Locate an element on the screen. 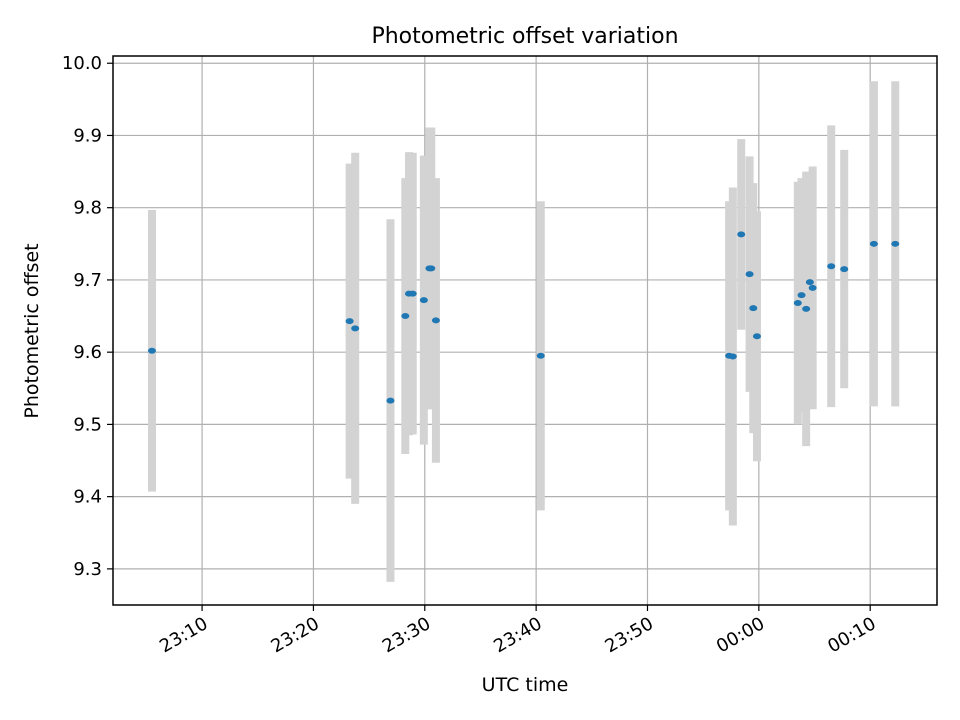 The width and height of the screenshot is (960, 720). chart-title: Photometric offset variation is located at coordinates (524, 36).